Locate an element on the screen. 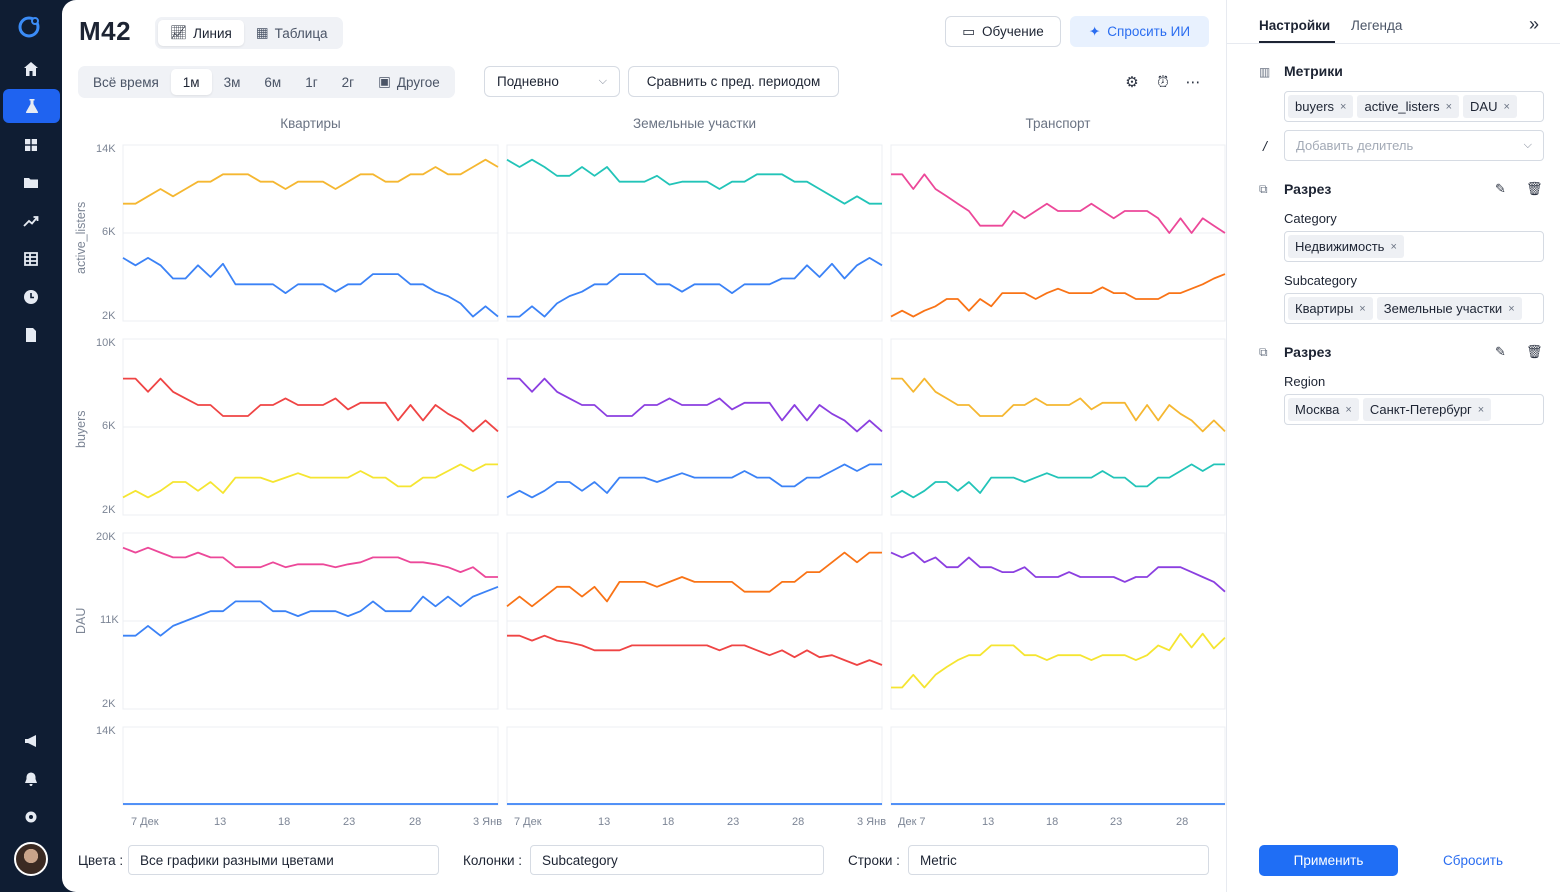 The image size is (1560, 892). period-6m: 6м is located at coordinates (273, 82).